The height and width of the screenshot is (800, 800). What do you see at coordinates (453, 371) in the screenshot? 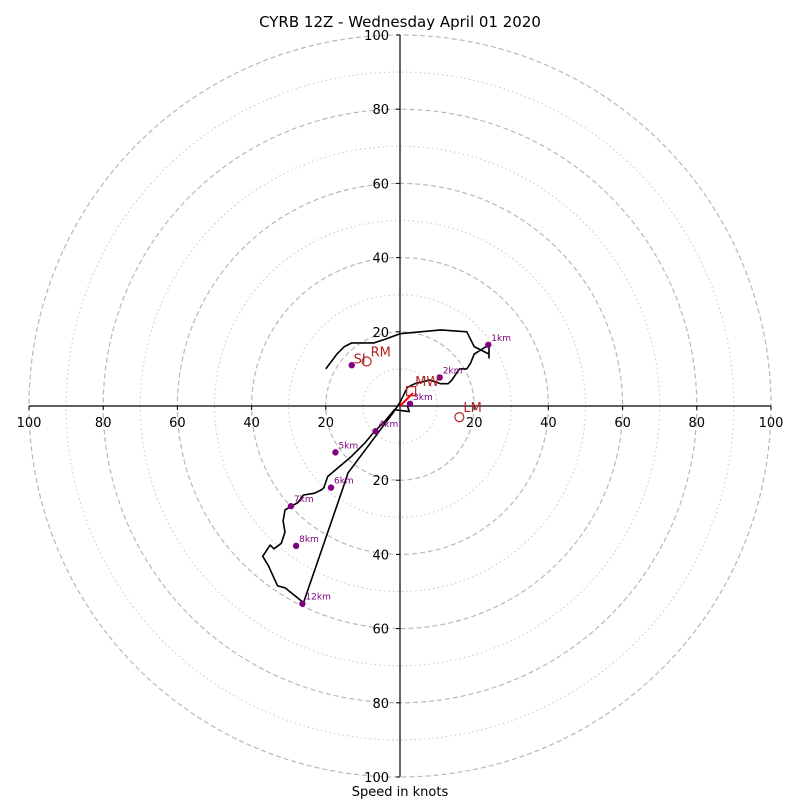
I see `height-marker-label: 2km` at bounding box center [453, 371].